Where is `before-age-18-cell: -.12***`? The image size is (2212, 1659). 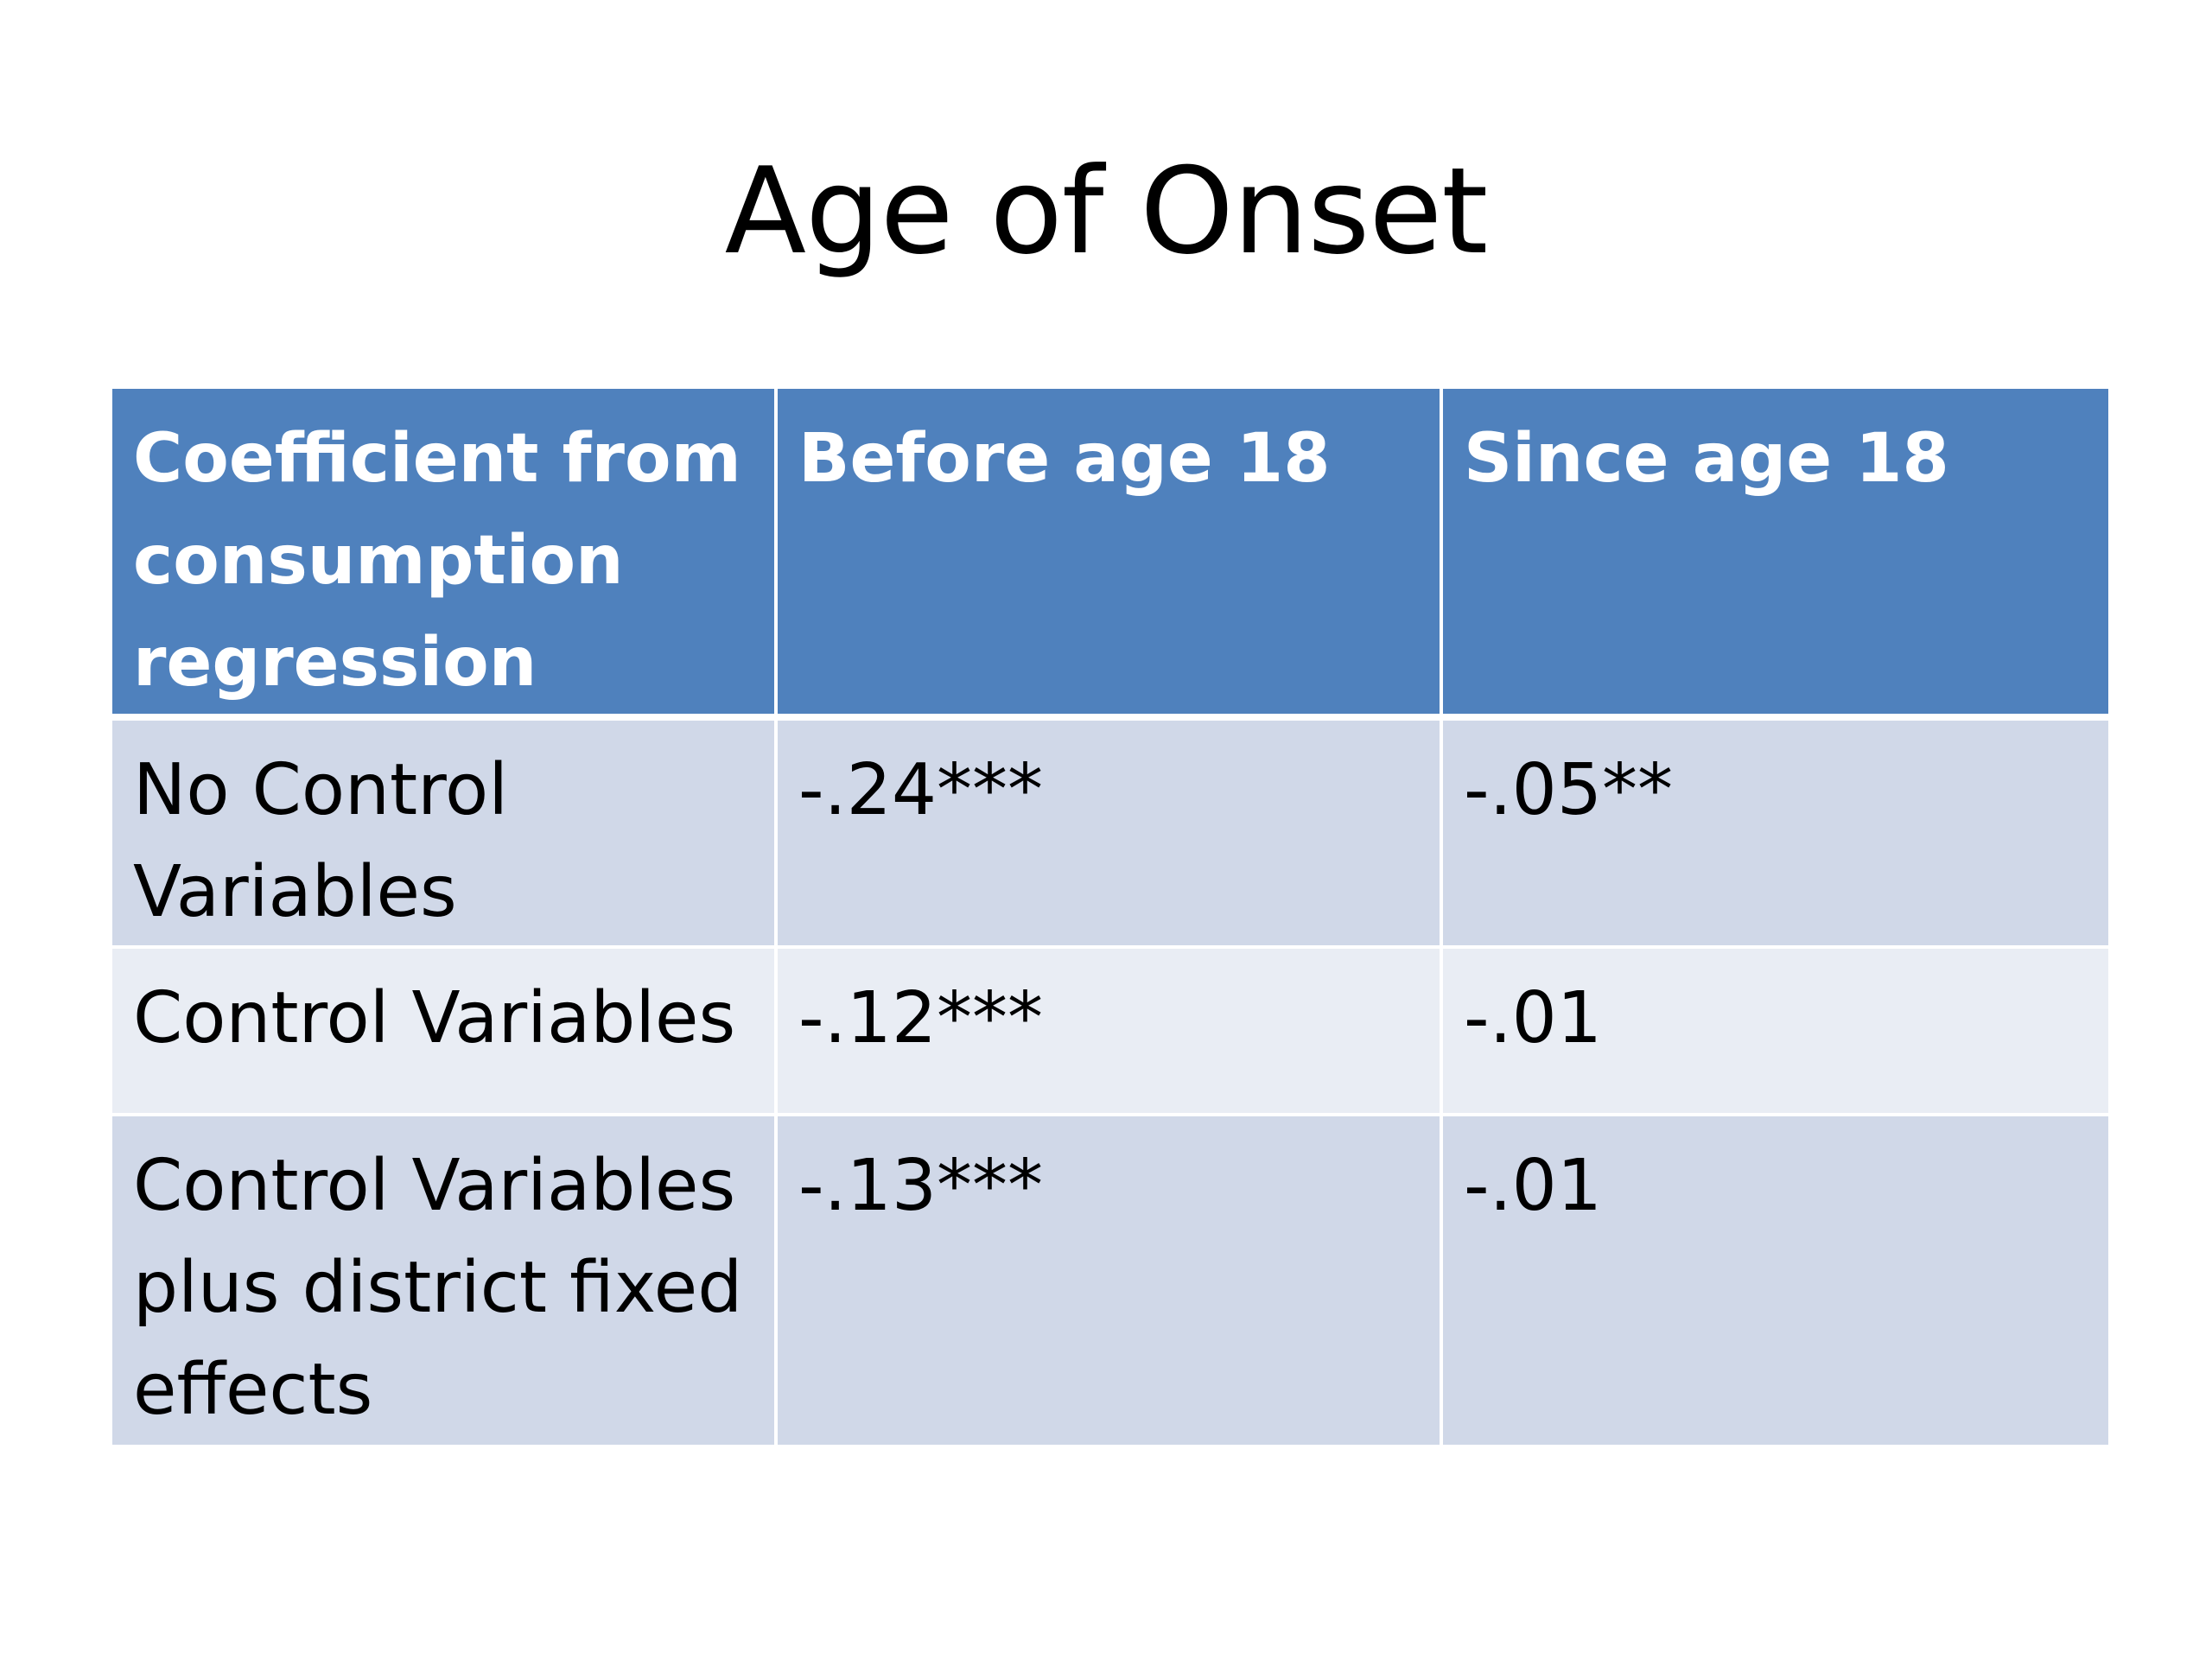 before-age-18-cell: -.12*** is located at coordinates (1109, 1031).